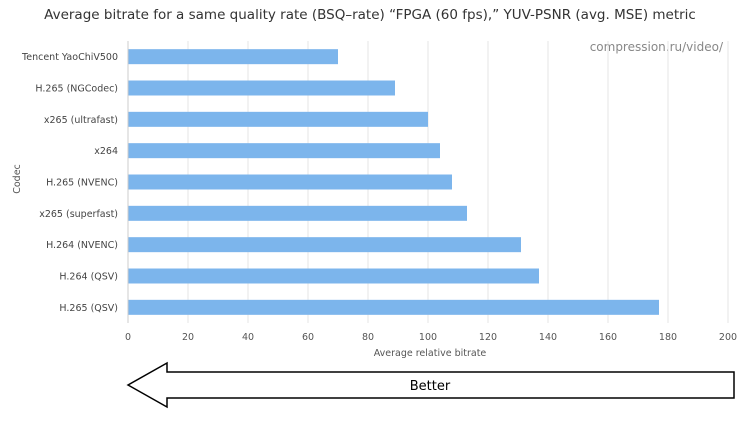 Image resolution: width=740 pixels, height=421 pixels. Describe the element at coordinates (106, 151) in the screenshot. I see `category-label-3: x264` at that location.